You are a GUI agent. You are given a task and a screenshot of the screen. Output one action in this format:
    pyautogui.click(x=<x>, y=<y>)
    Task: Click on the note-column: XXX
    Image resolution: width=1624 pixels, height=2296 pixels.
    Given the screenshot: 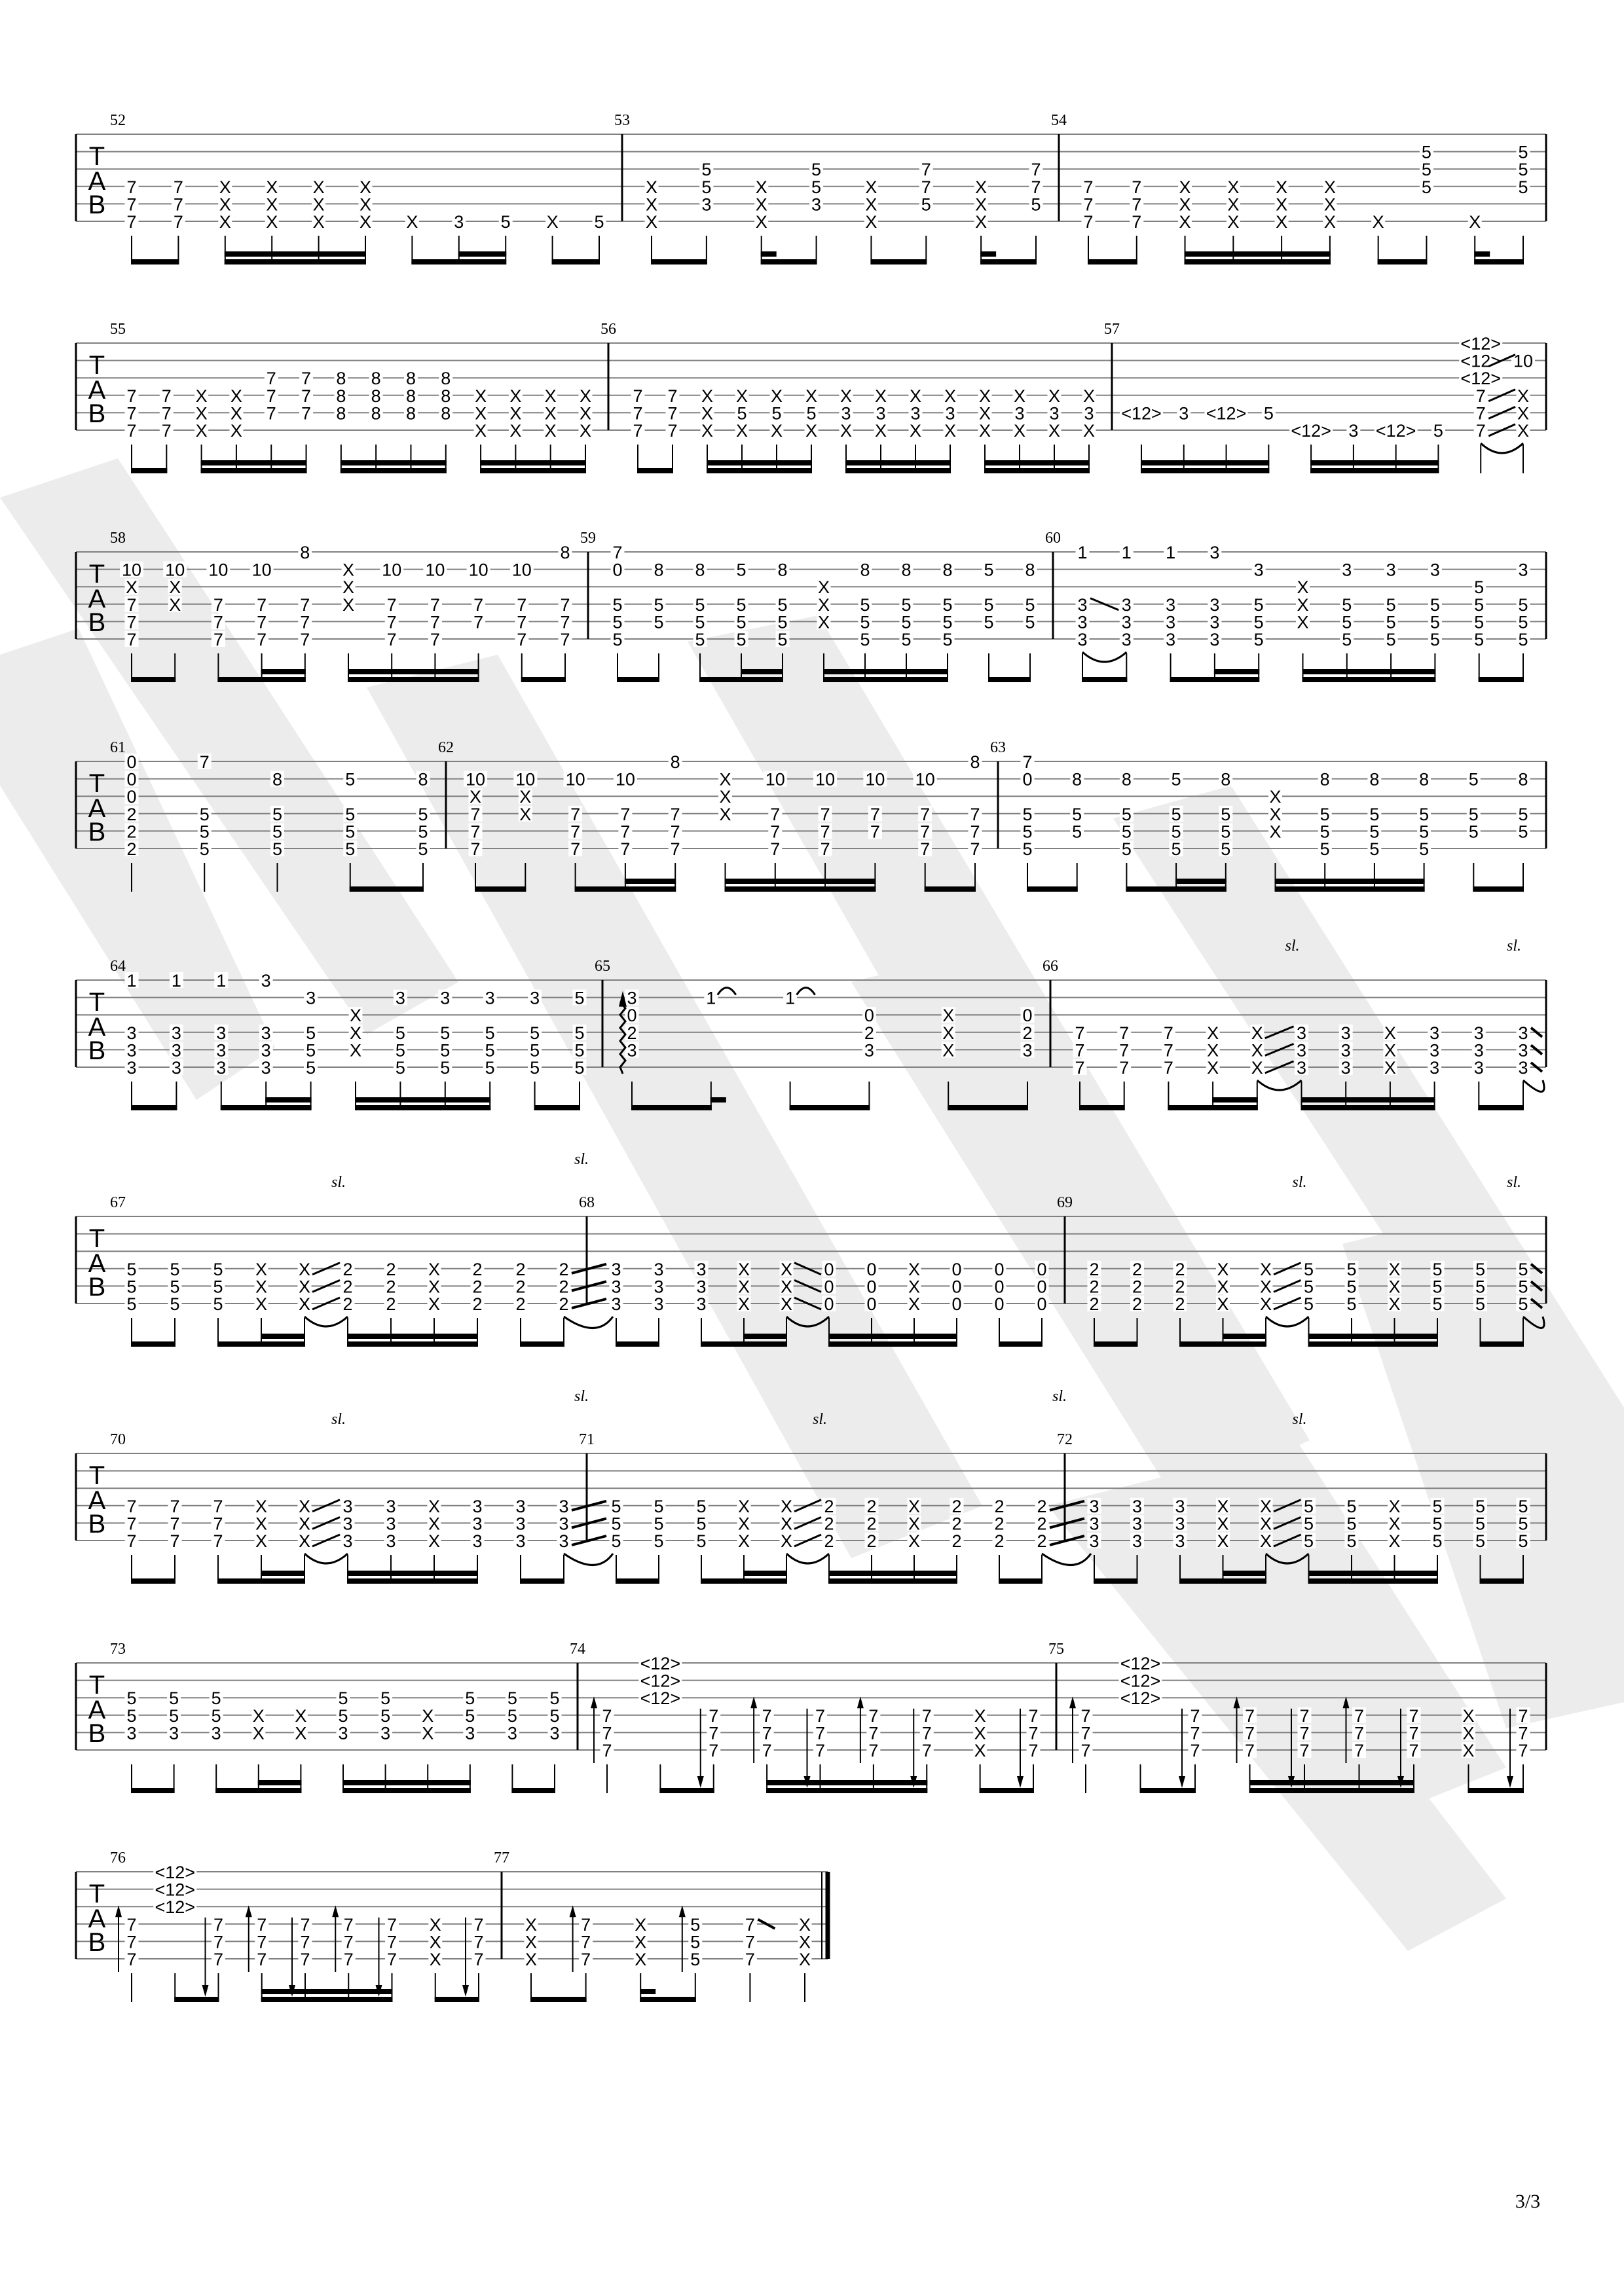 What is the action you would take?
    pyautogui.click(x=1330, y=220)
    